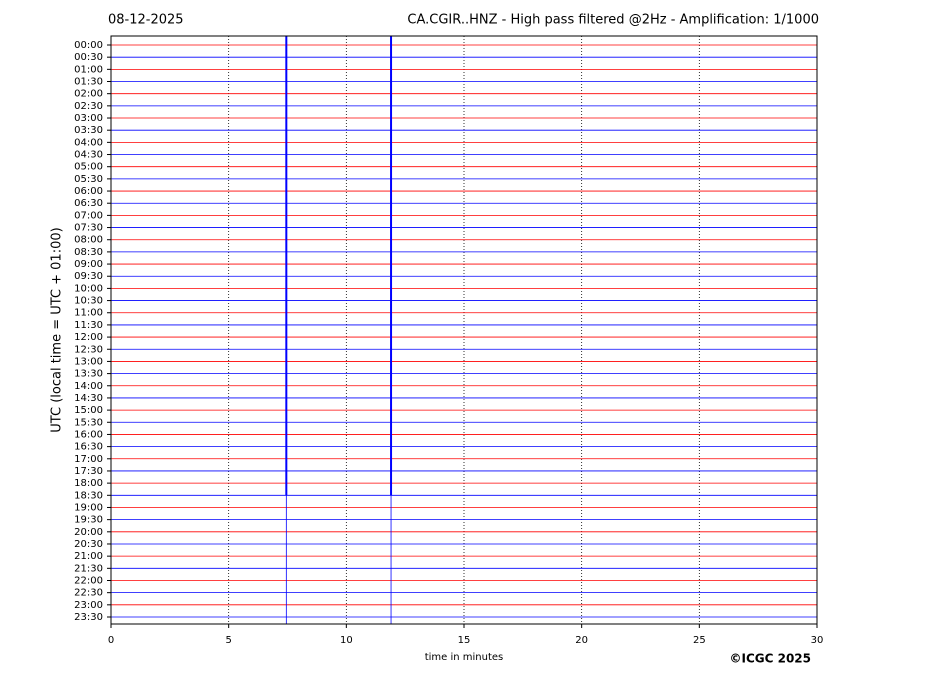 This screenshot has width=927, height=696. Describe the element at coordinates (88, 191) in the screenshot. I see `y-tick-label: 06:00` at that location.